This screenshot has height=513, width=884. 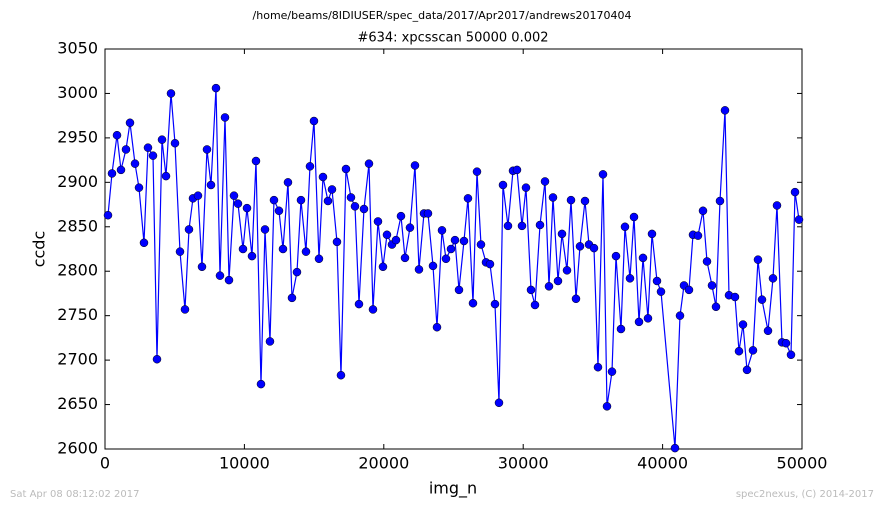 What do you see at coordinates (75, 494) in the screenshot?
I see `footer-left: Sat Apr 08 08:12:02 2017` at bounding box center [75, 494].